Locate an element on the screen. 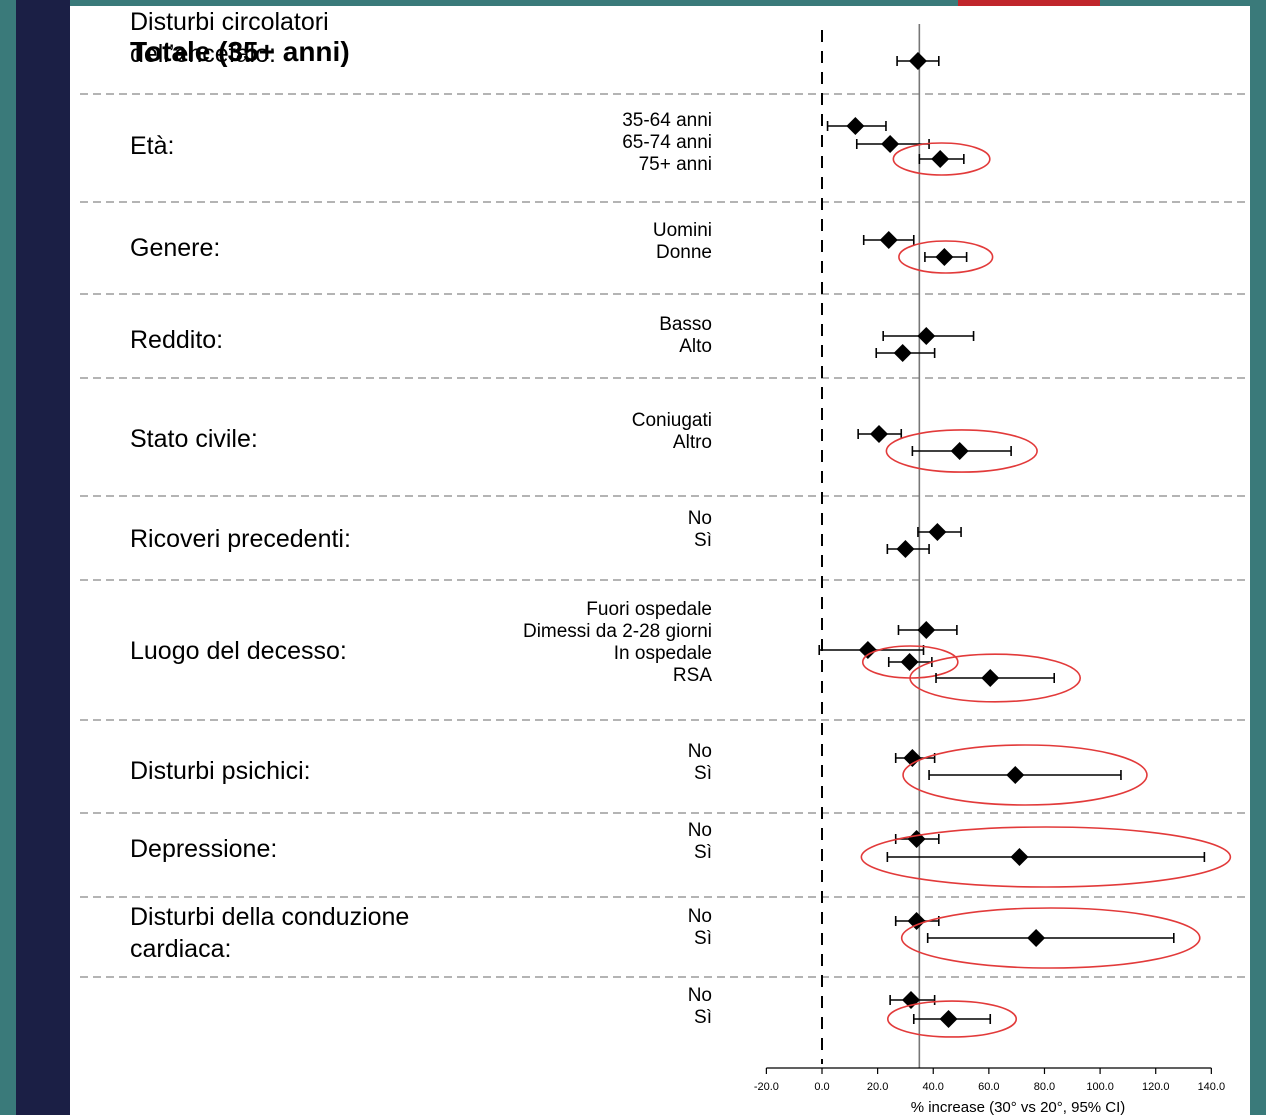 This screenshot has height=1115, width=1266. x-tick-label: 120.0 is located at coordinates (1156, 1087).